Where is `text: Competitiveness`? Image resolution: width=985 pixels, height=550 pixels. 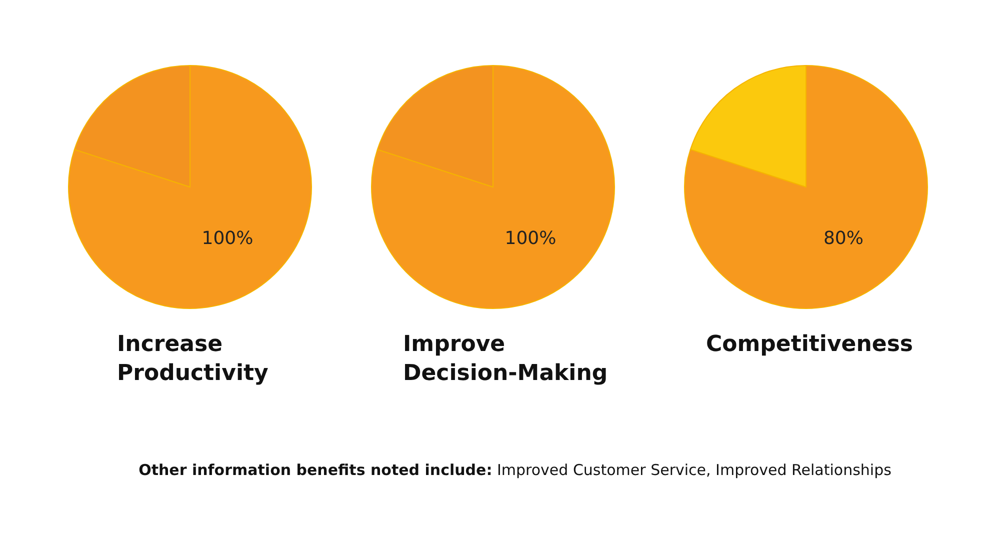
text: Competitiveness is located at coordinates (810, 345).